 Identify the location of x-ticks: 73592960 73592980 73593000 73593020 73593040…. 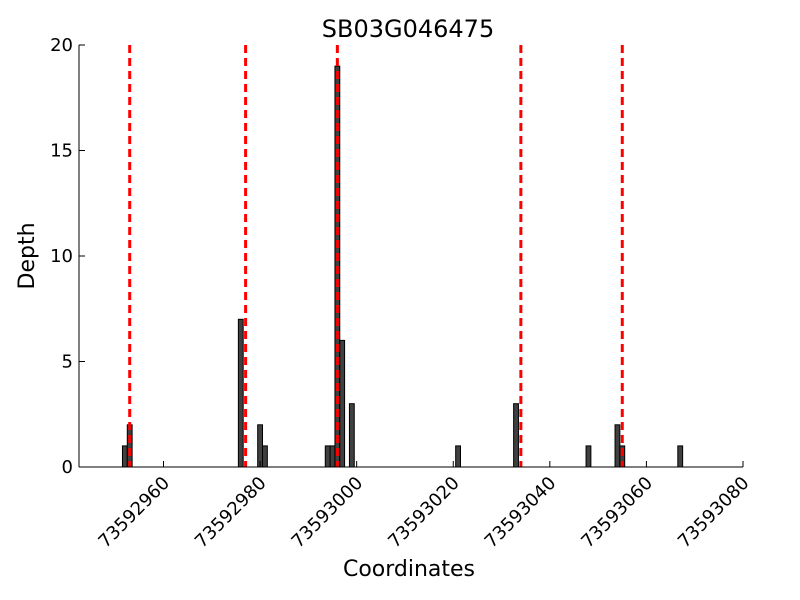
(424, 507).